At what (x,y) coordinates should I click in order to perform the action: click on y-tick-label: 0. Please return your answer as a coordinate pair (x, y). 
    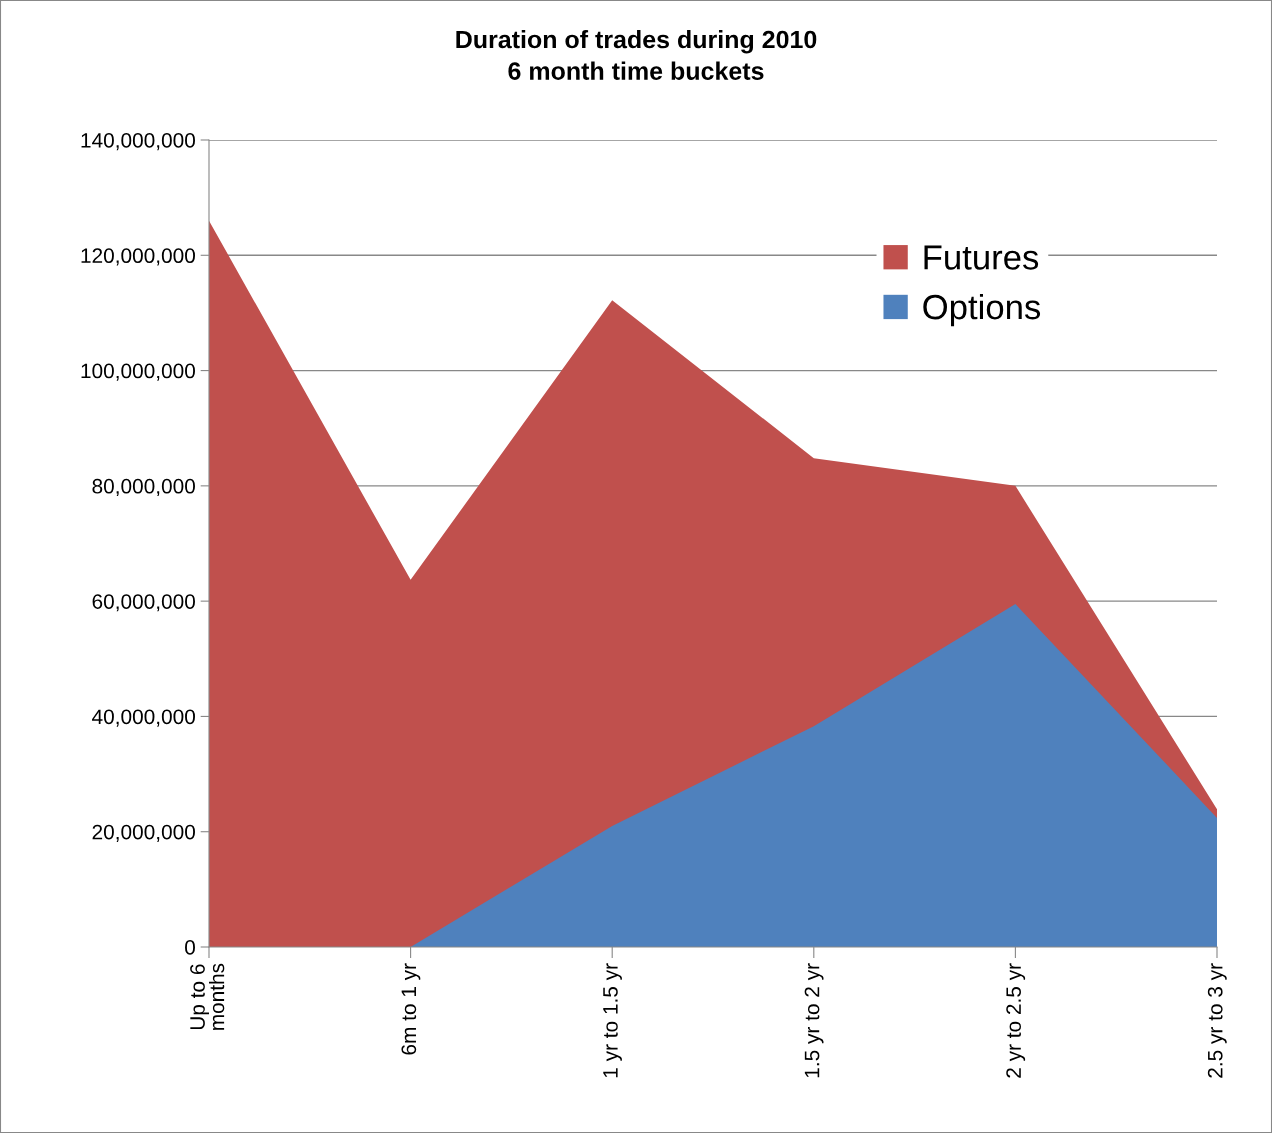
    Looking at the image, I should click on (190, 947).